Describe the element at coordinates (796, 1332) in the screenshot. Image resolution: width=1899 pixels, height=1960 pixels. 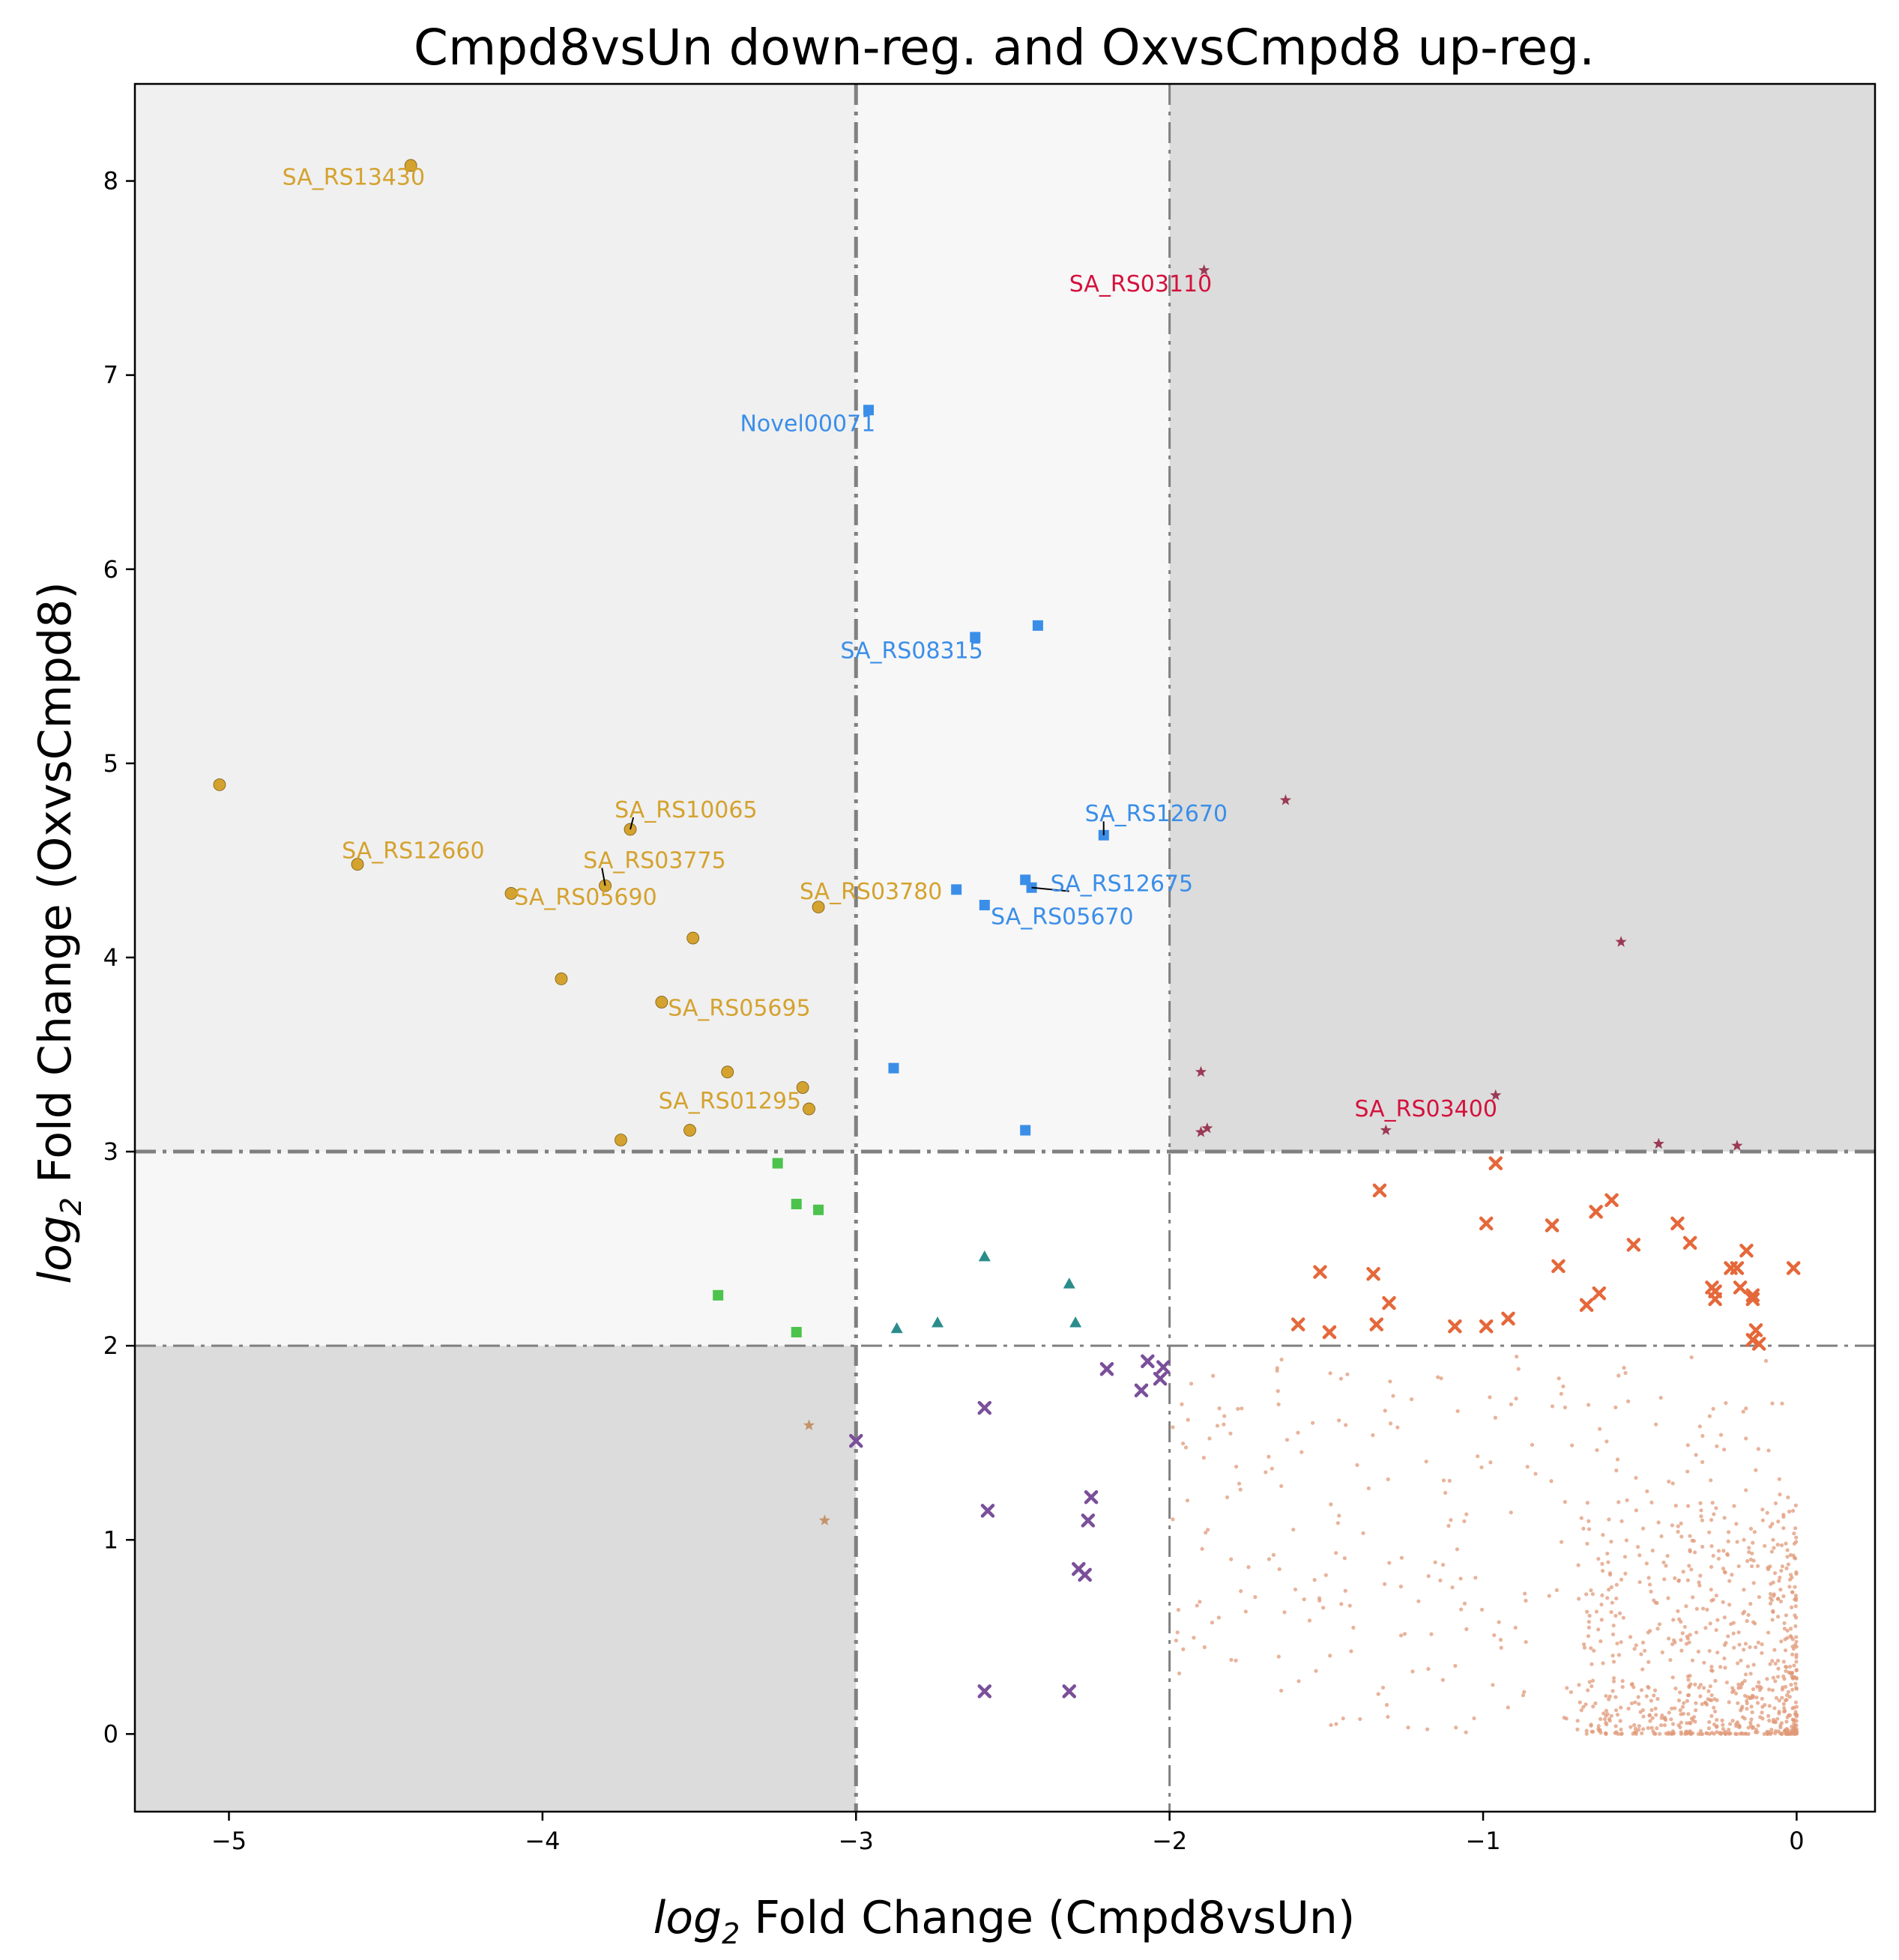
I see `data-point-green` at that location.